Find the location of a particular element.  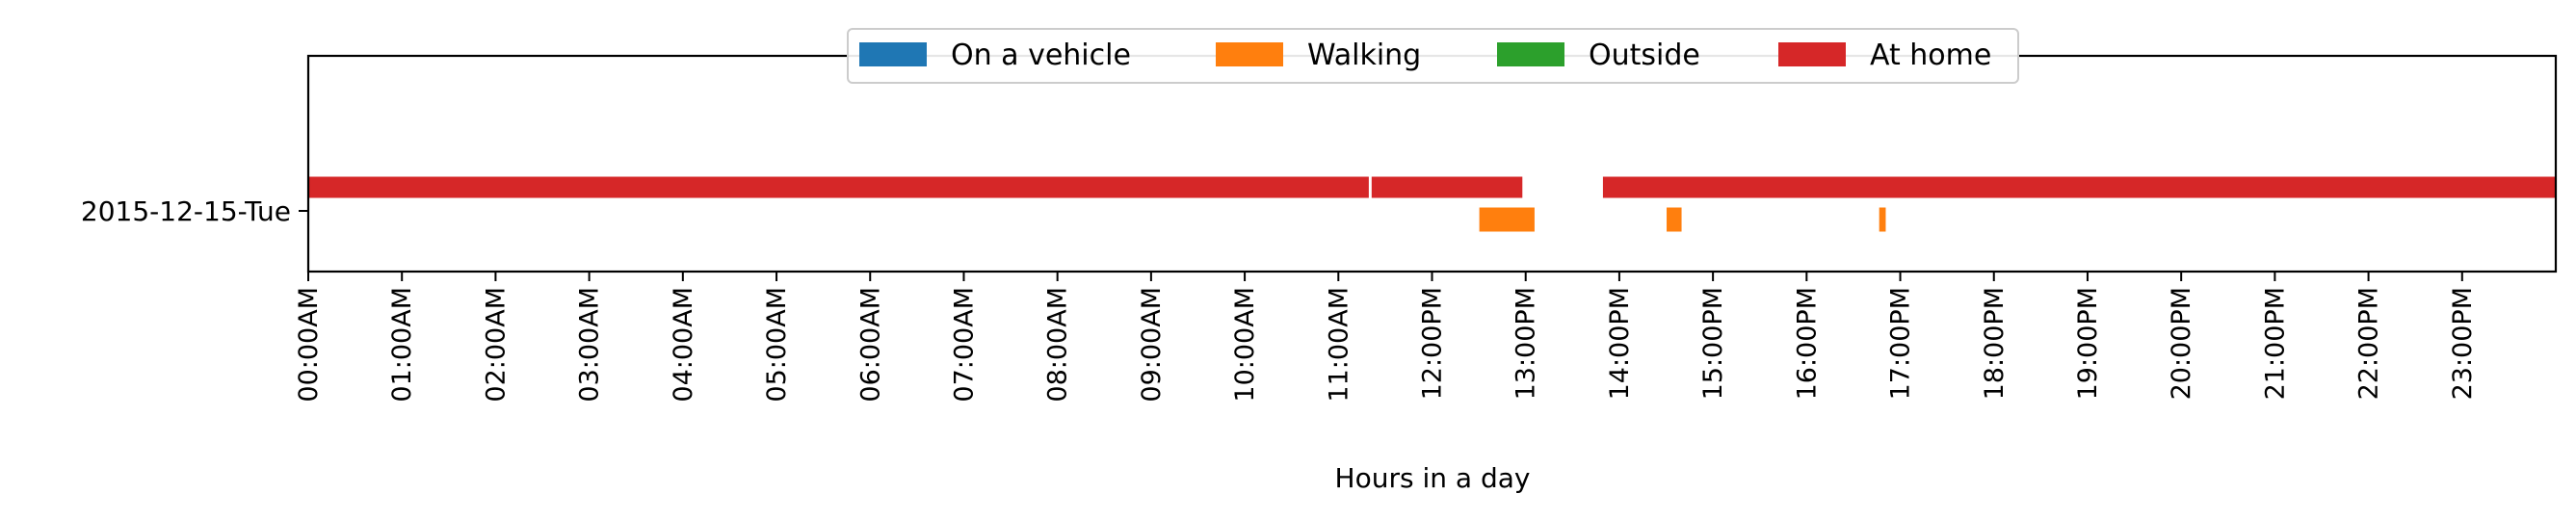

legend-label: Outside is located at coordinates (1644, 55).